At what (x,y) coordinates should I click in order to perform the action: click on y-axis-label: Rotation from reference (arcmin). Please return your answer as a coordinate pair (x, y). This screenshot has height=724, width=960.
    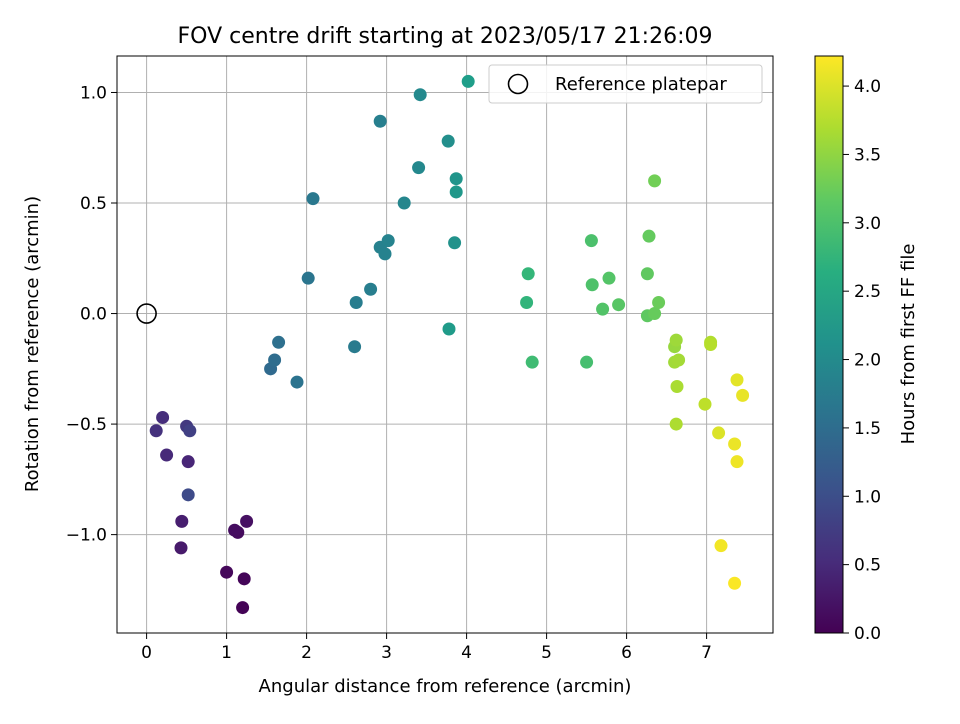
    Looking at the image, I should click on (32, 344).